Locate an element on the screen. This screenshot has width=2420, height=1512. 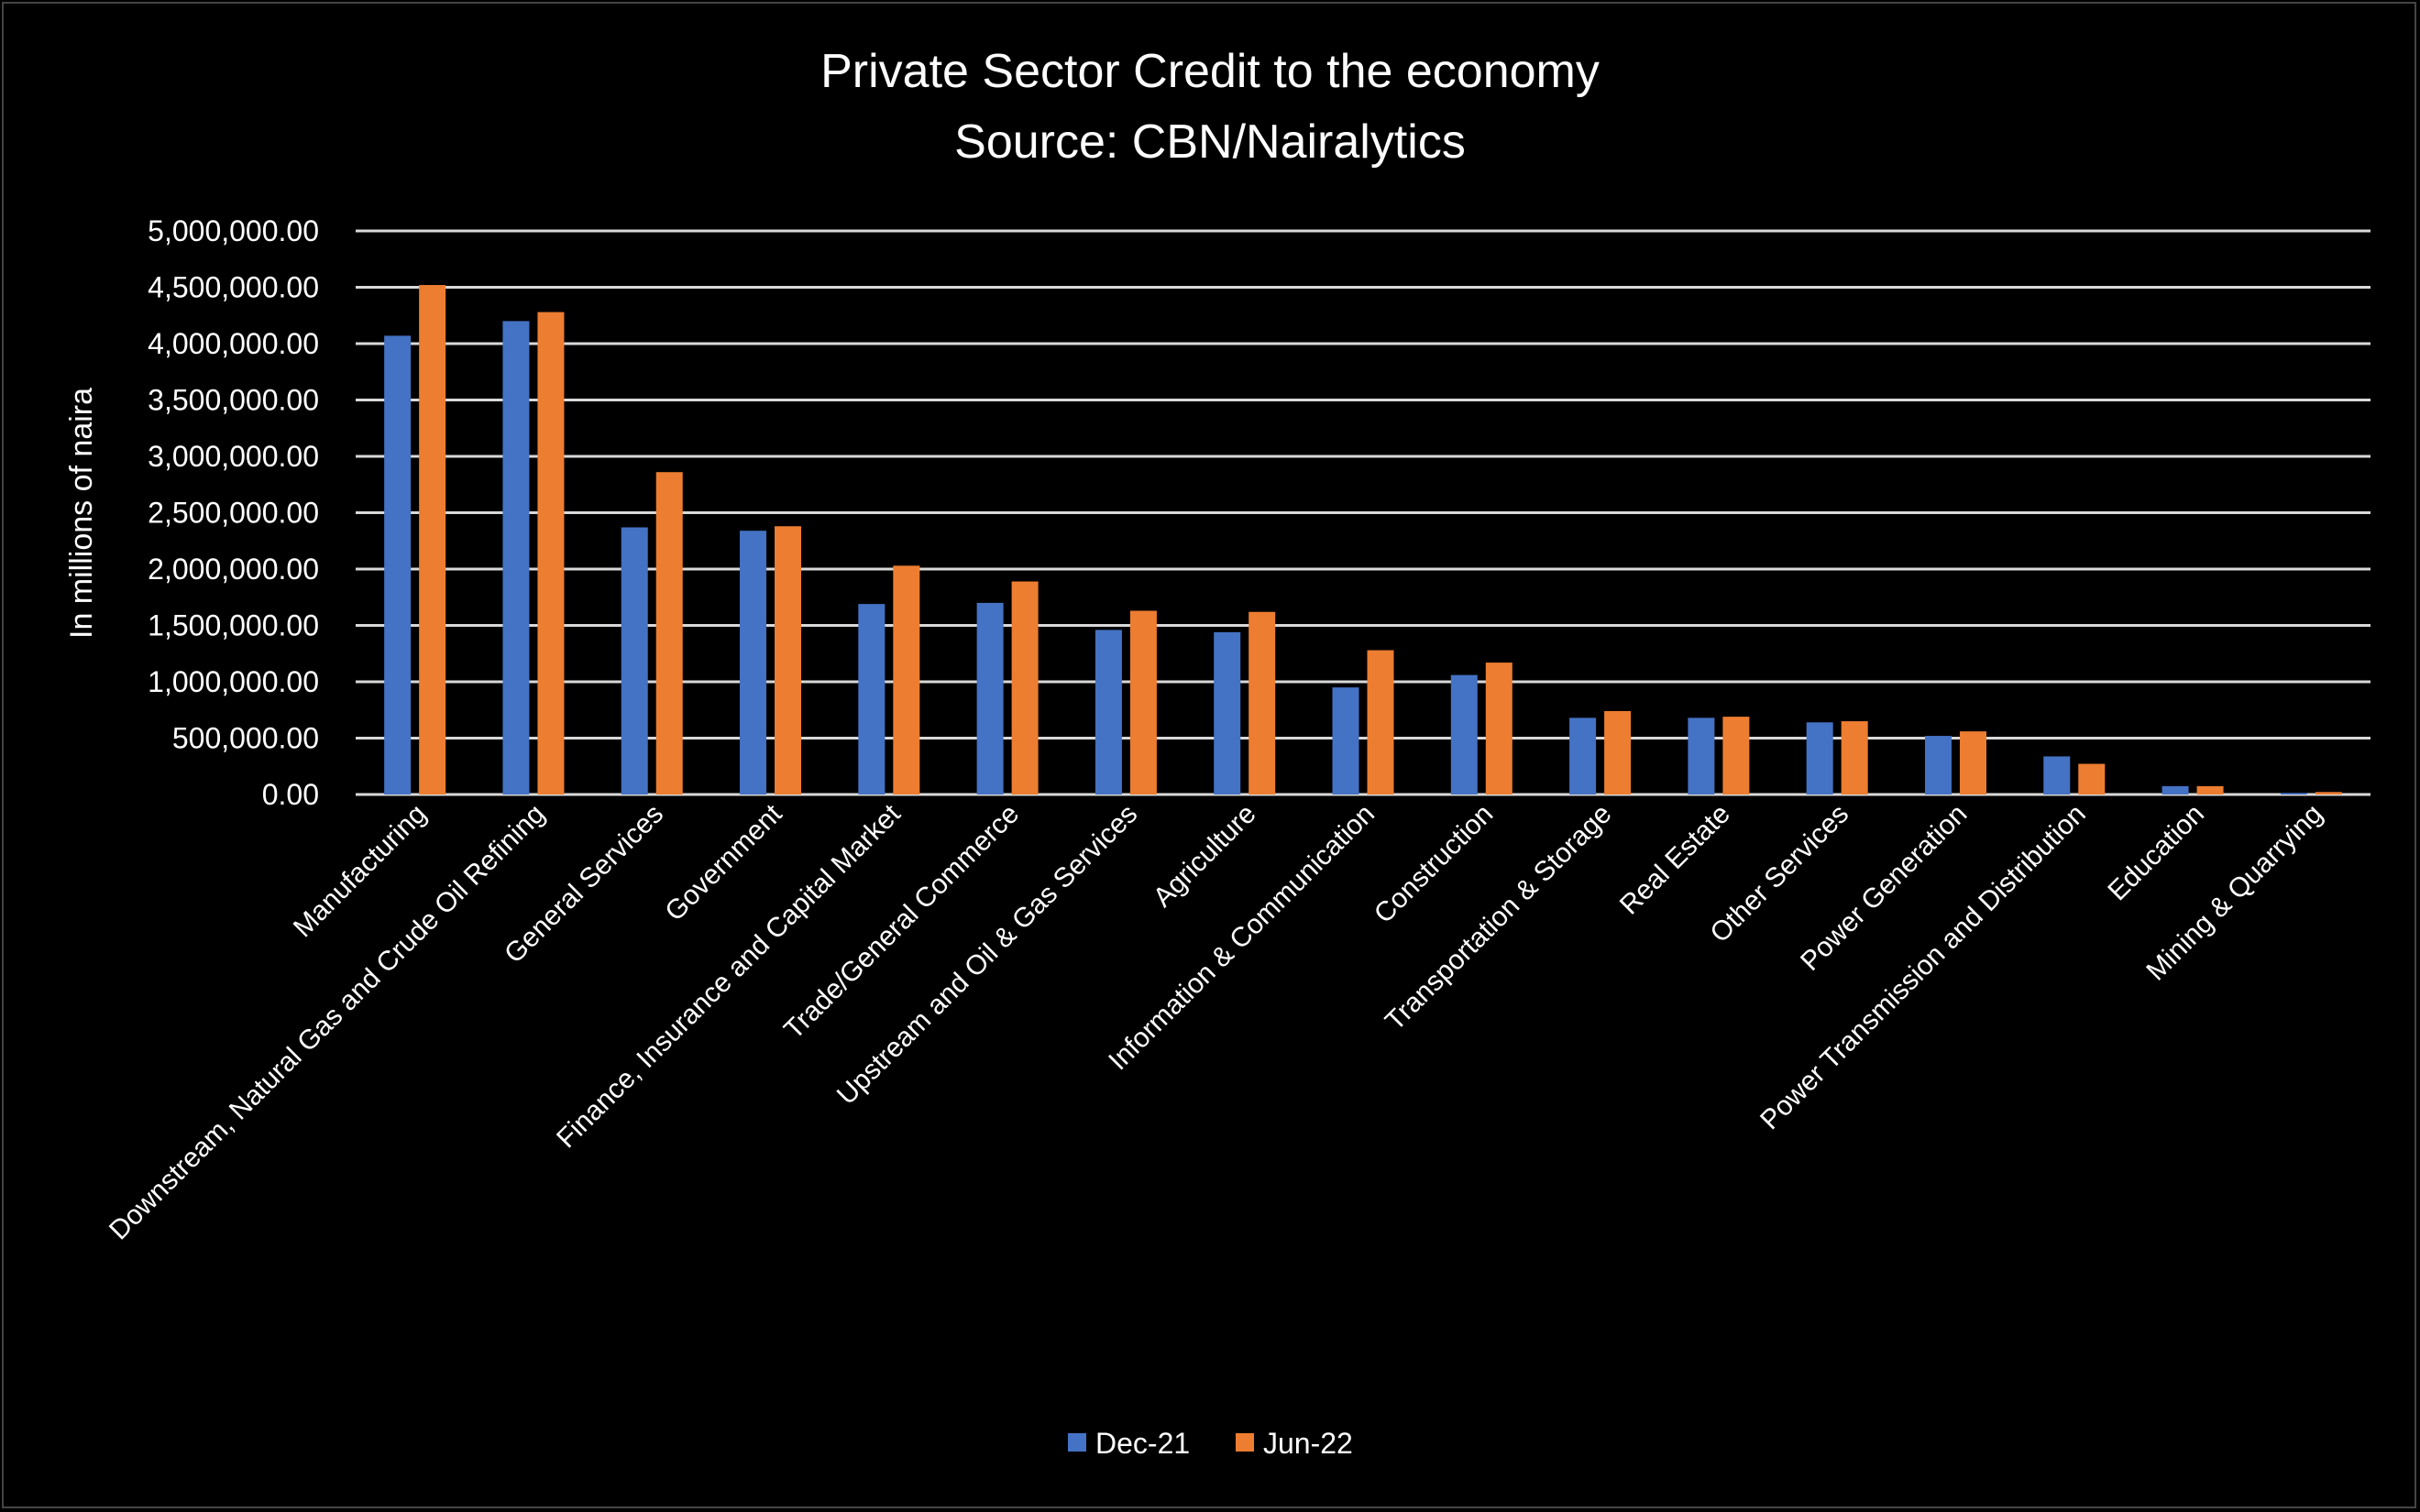
chart-title: Private Sector Credit to the economy is located at coordinates (1210, 71).